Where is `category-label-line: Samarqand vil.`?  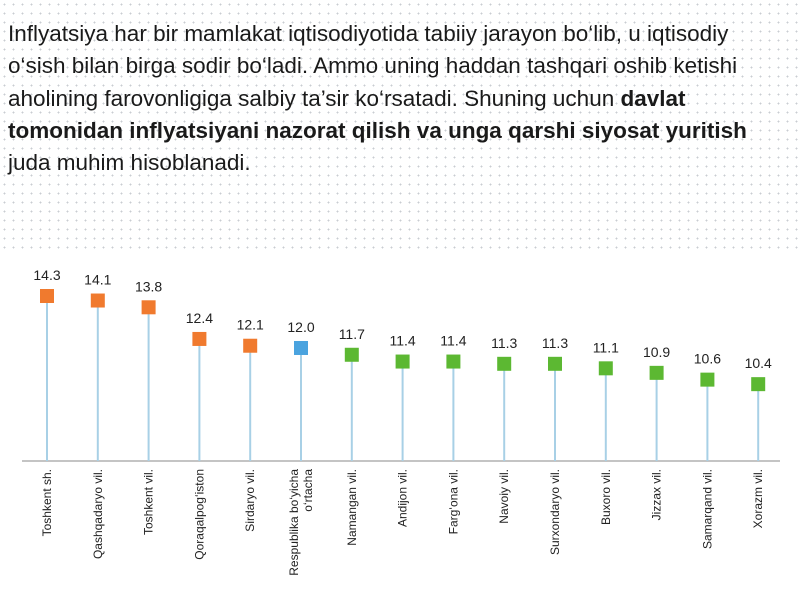
category-label-line: Samarqand vil. is located at coordinates (707, 509).